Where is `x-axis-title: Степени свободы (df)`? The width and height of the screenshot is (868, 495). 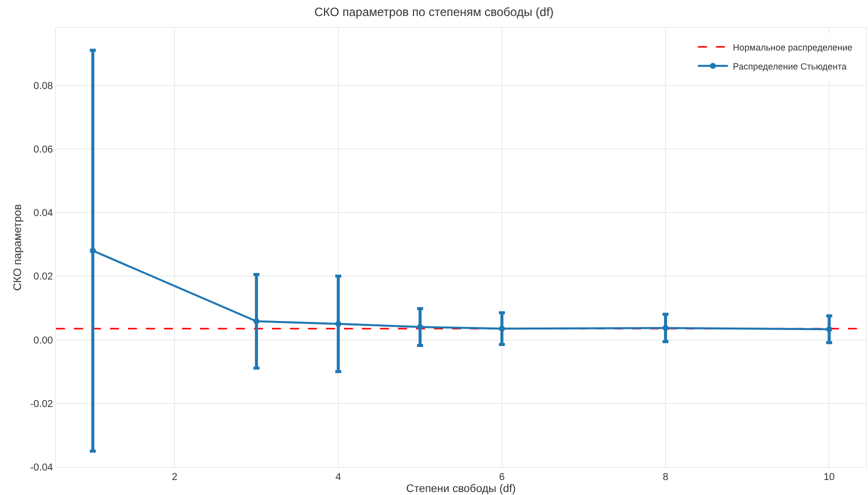
x-axis-title: Степени свободы (df) is located at coordinates (461, 489).